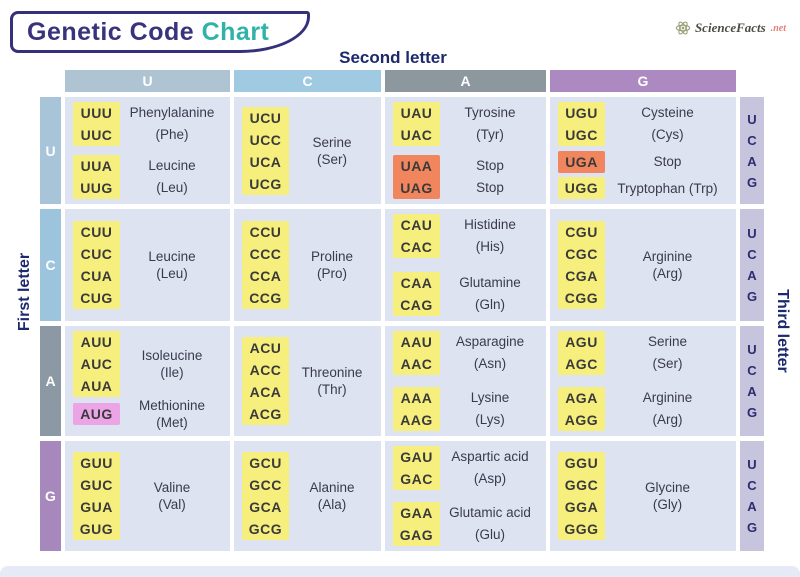 This screenshot has height=577, width=800. I want to click on column-header-c: C, so click(307, 81).